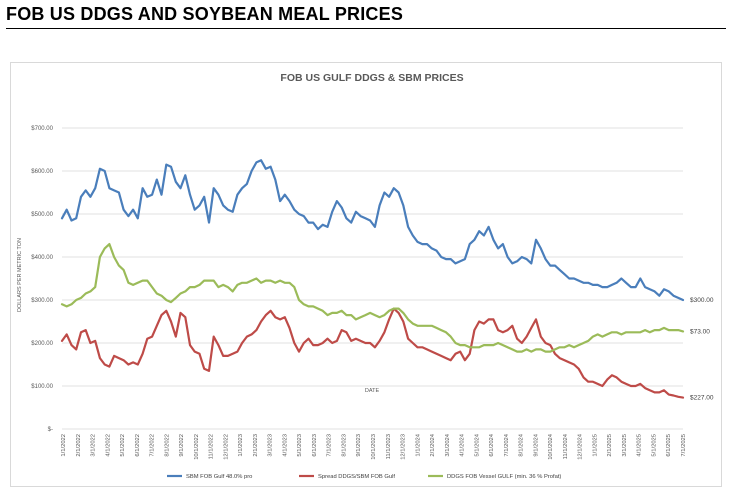  What do you see at coordinates (700, 331) in the screenshot?
I see `end-value-label: $73.00` at bounding box center [700, 331].